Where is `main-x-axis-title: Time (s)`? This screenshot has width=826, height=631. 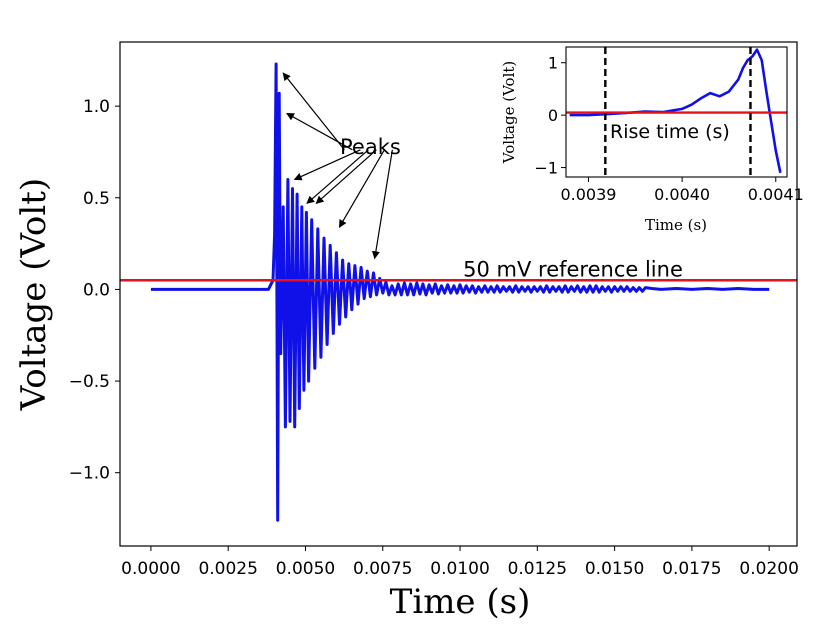
main-x-axis-title: Time (s) is located at coordinates (460, 602).